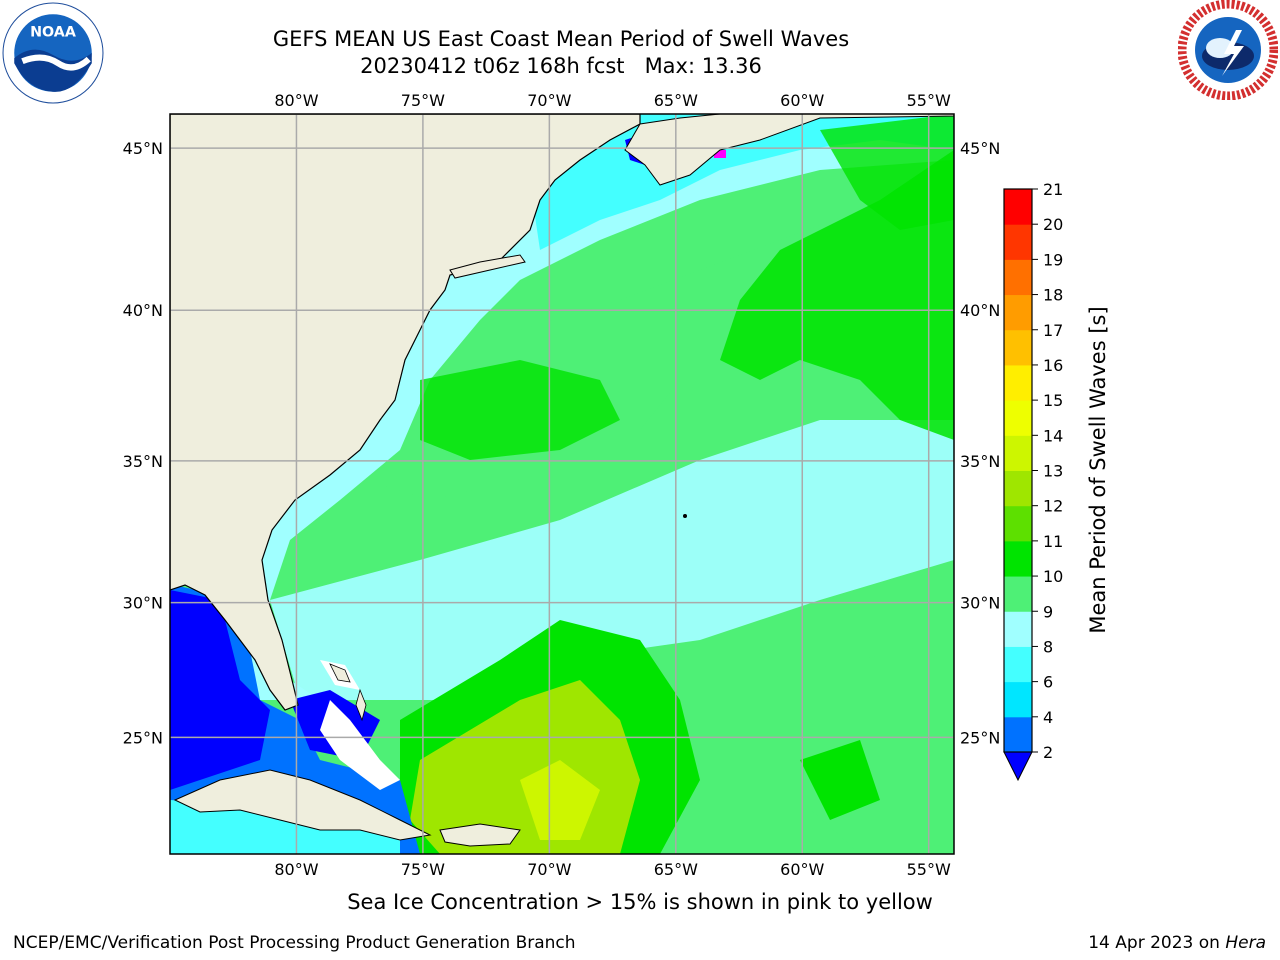 The image size is (1280, 960). Describe the element at coordinates (1228, 50) in the screenshot. I see `nws-logo` at that location.